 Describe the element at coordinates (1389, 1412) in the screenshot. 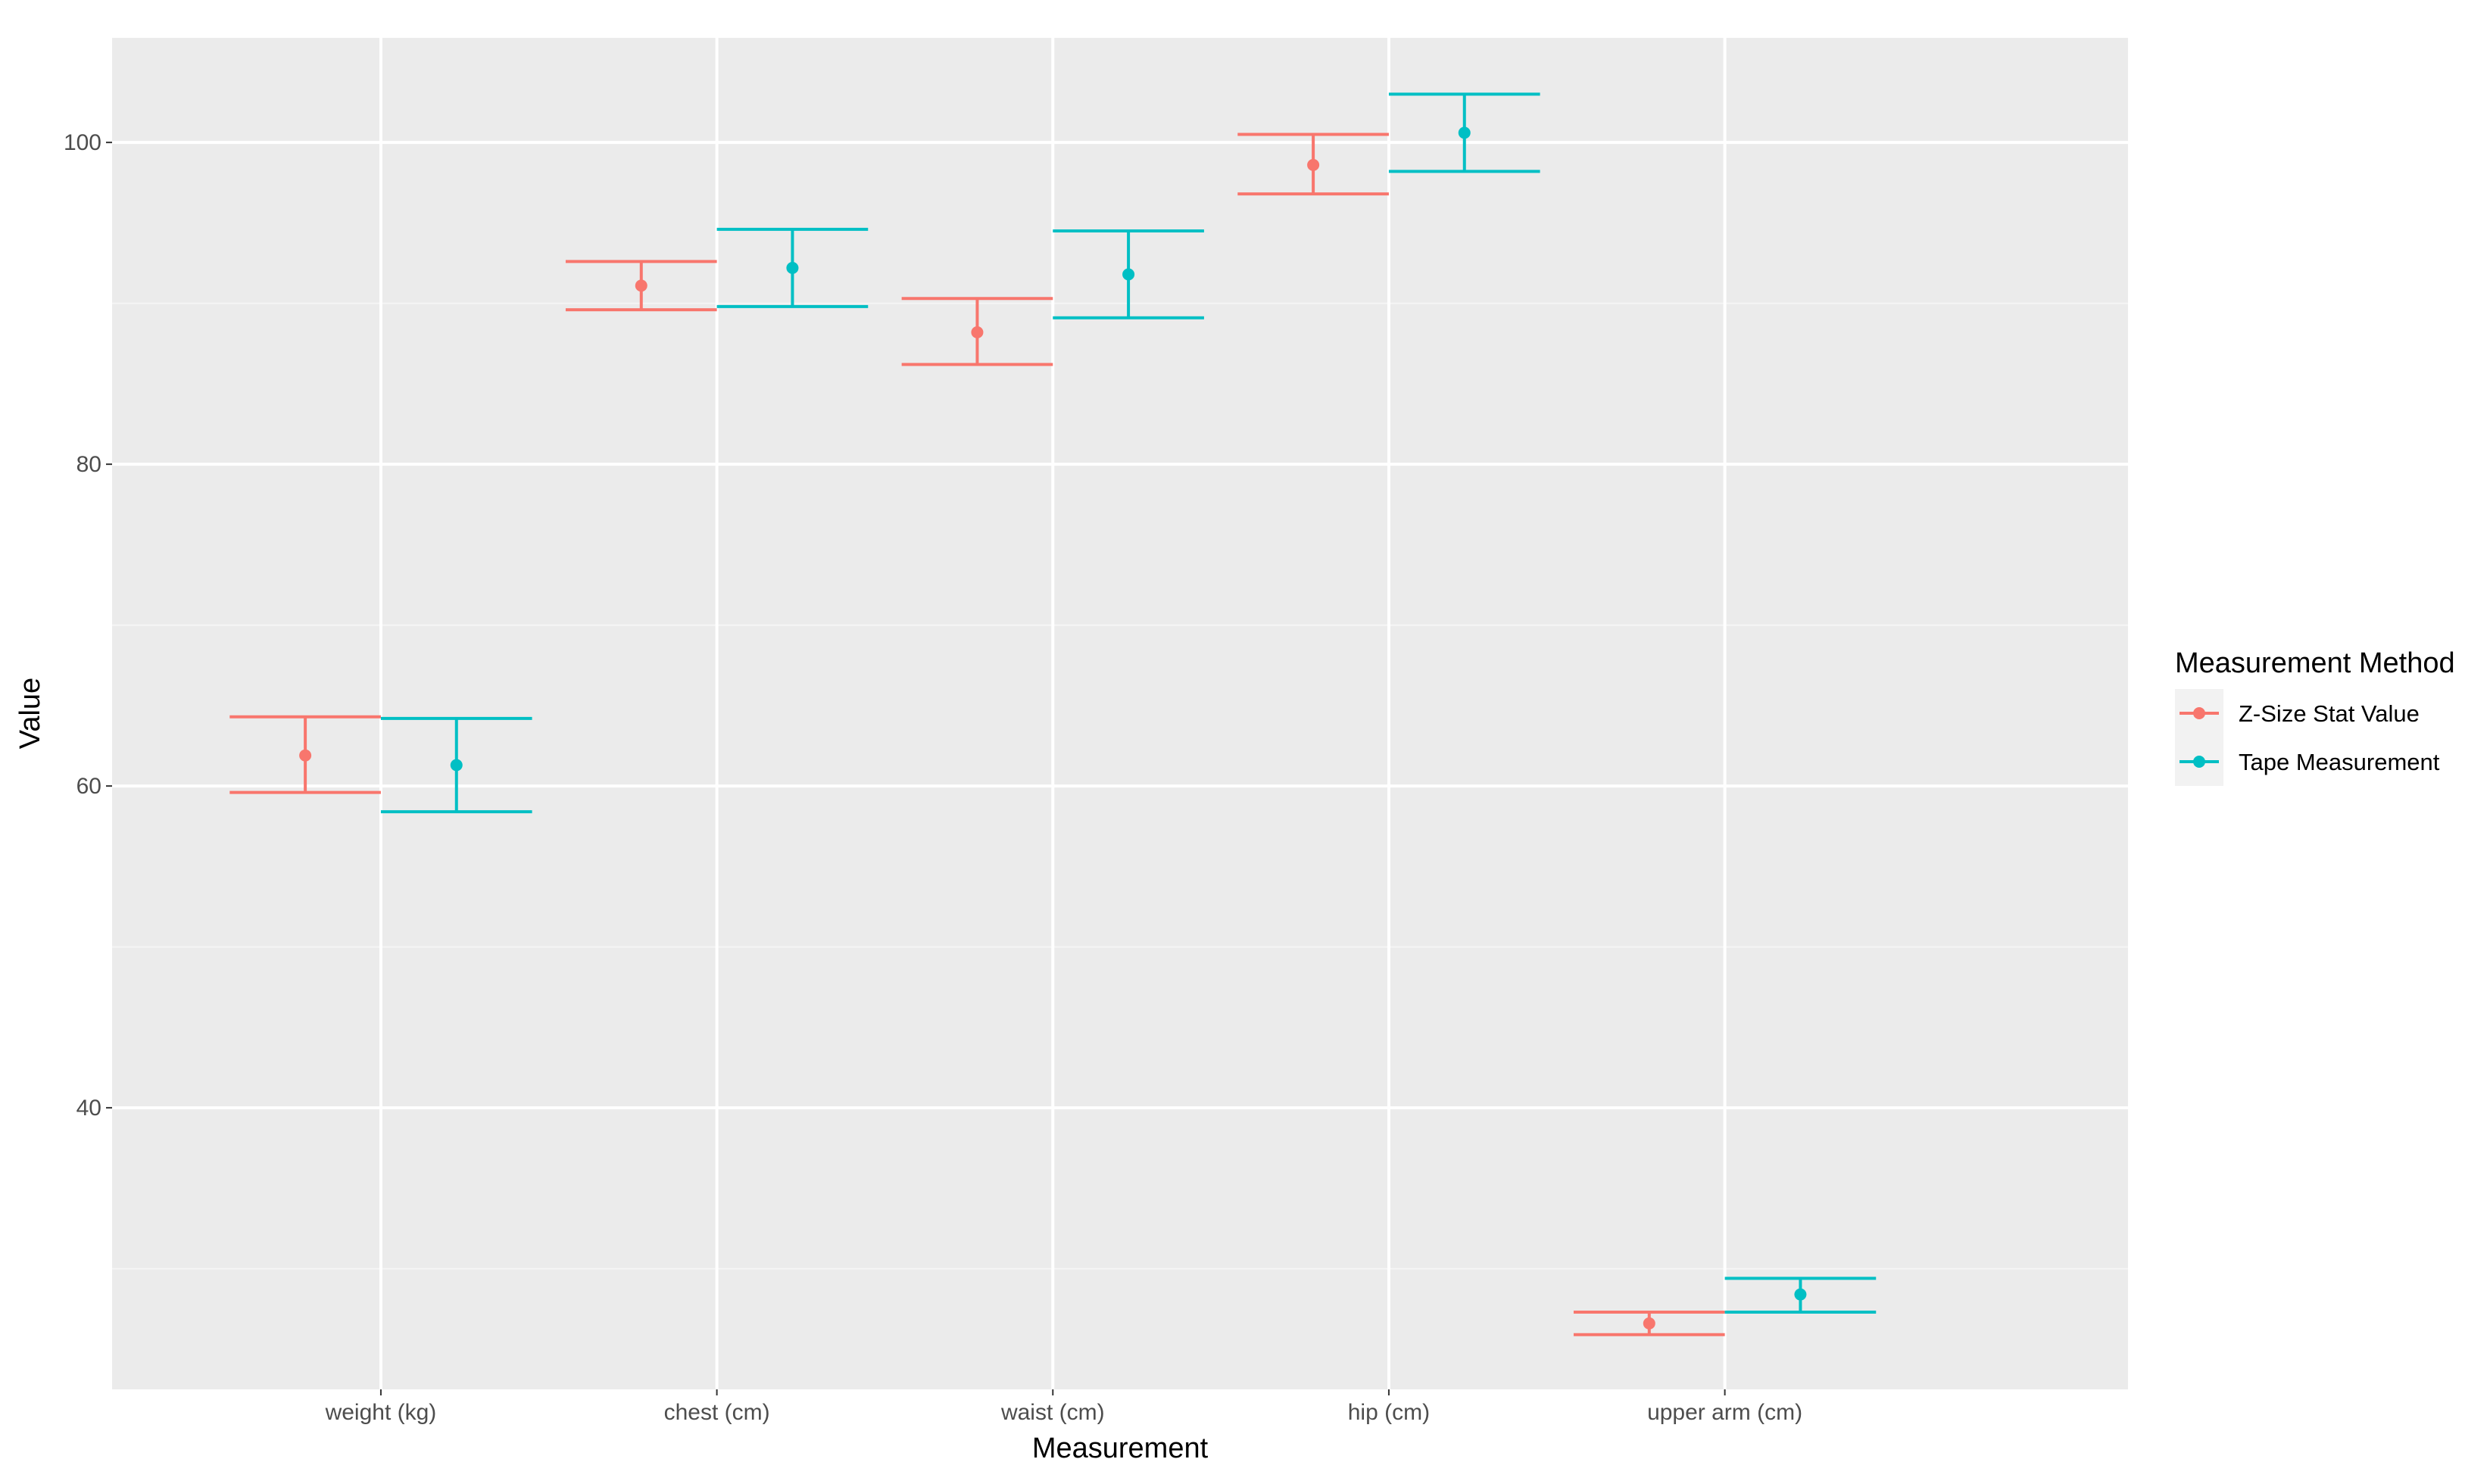

I see `x-tick-label: hip (cm)` at that location.